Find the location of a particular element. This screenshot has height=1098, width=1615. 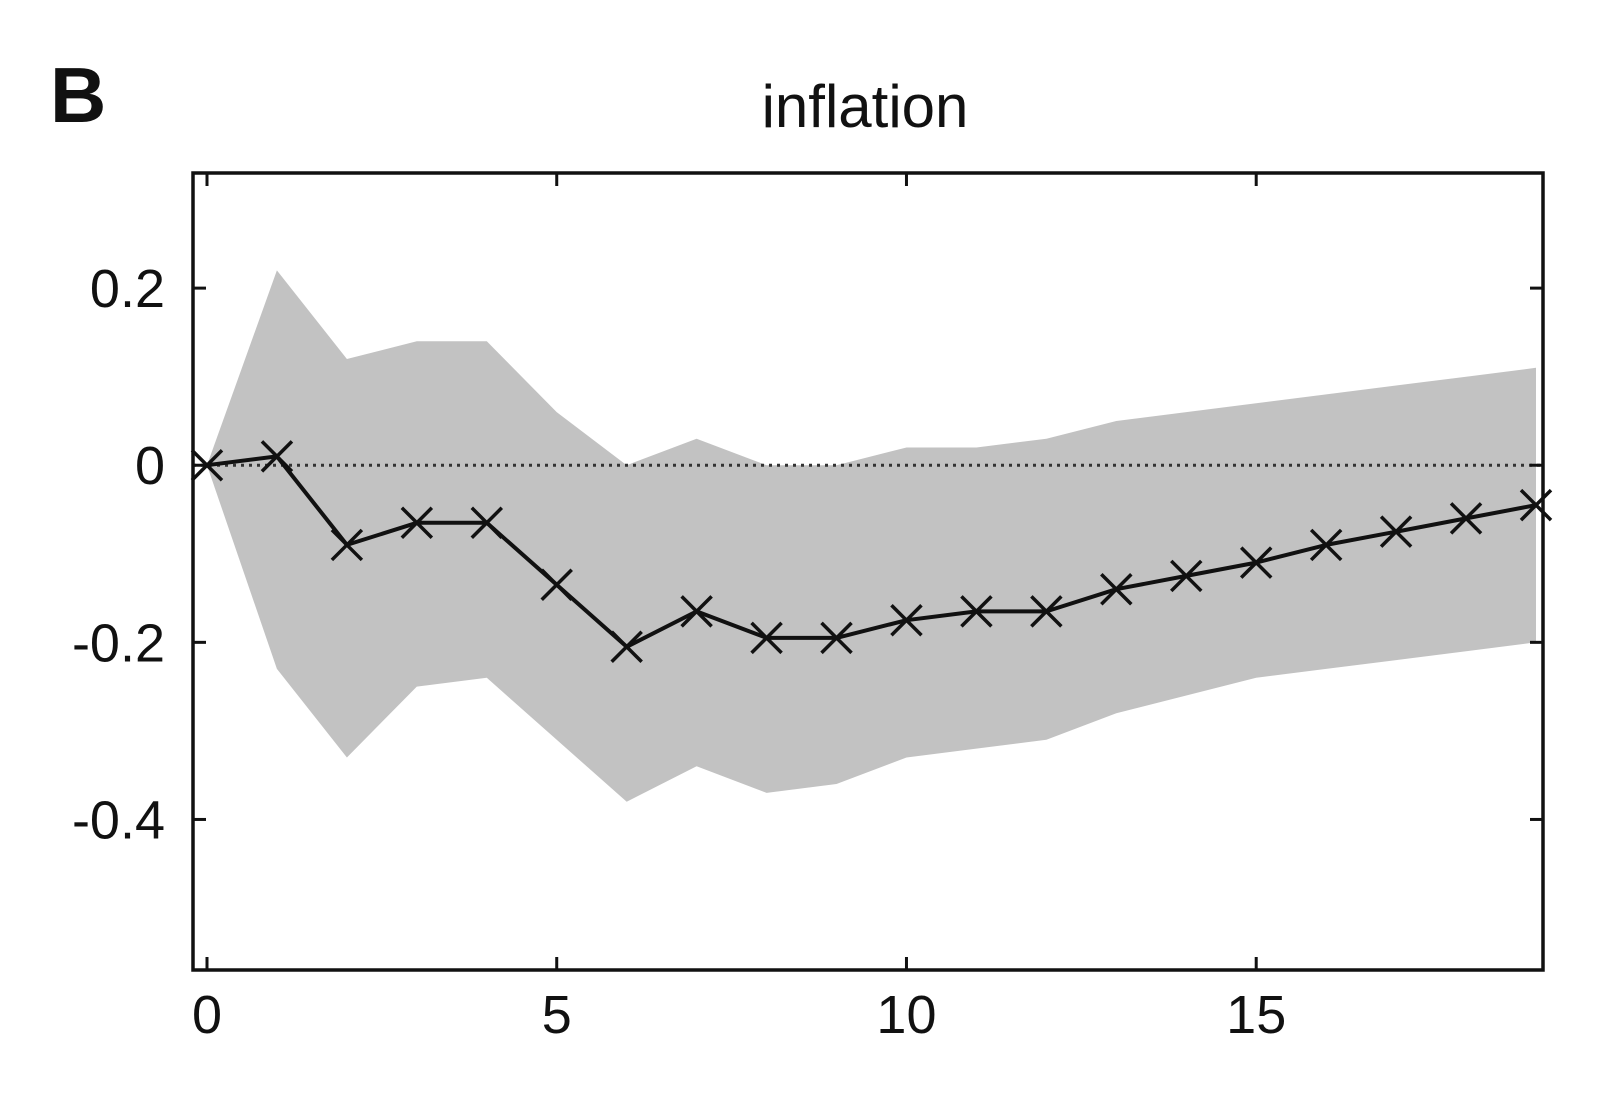

x-tick-label: 5 is located at coordinates (557, 1015).